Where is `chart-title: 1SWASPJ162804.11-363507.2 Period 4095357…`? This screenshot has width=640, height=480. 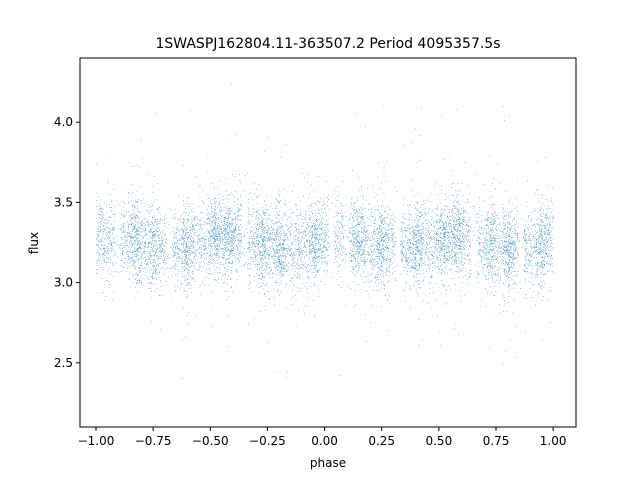 chart-title: 1SWASPJ162804.11-363507.2 Period 4095357… is located at coordinates (327, 44).